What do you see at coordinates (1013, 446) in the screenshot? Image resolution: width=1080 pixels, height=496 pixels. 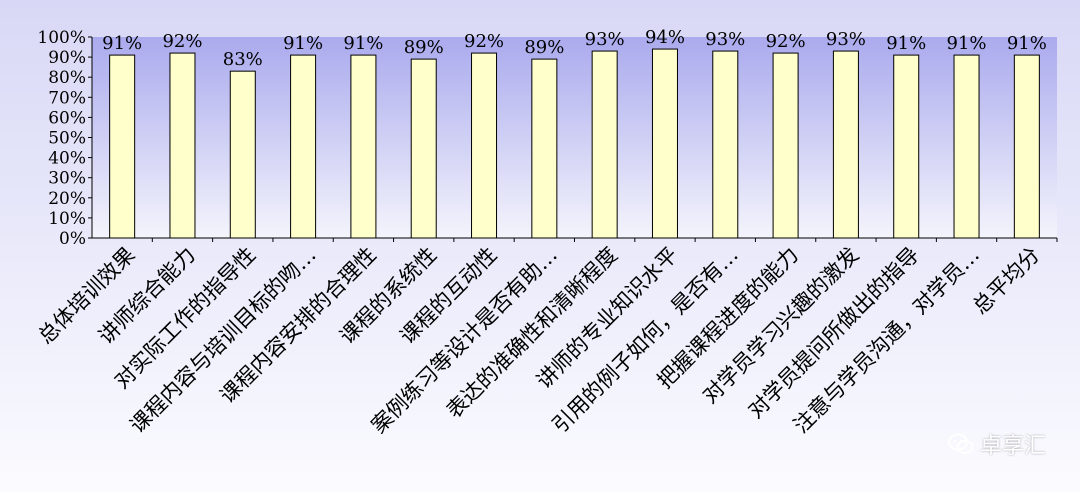 I see `watermark-text: 卓享汇` at bounding box center [1013, 446].